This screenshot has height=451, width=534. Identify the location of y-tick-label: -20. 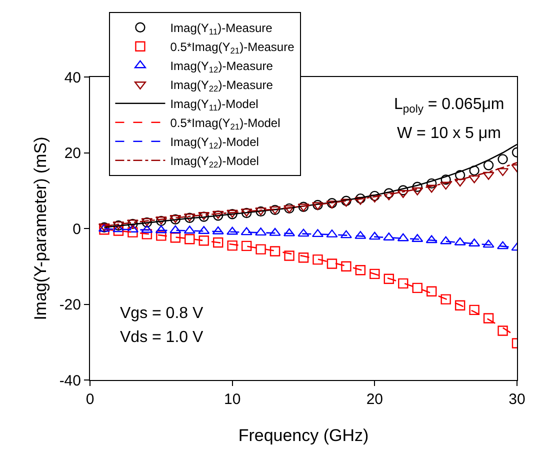
(70, 305).